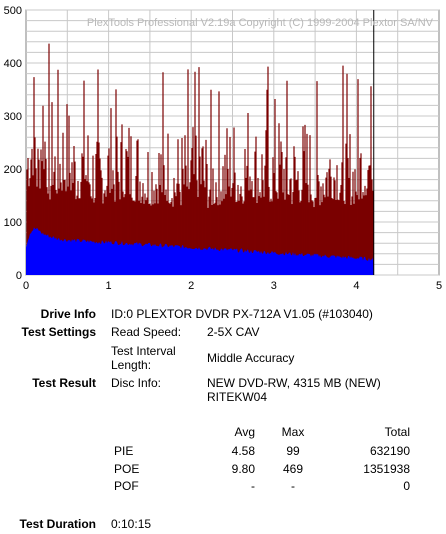 The width and height of the screenshot is (446, 534). What do you see at coordinates (293, 486) in the screenshot?
I see `result-max: -` at bounding box center [293, 486].